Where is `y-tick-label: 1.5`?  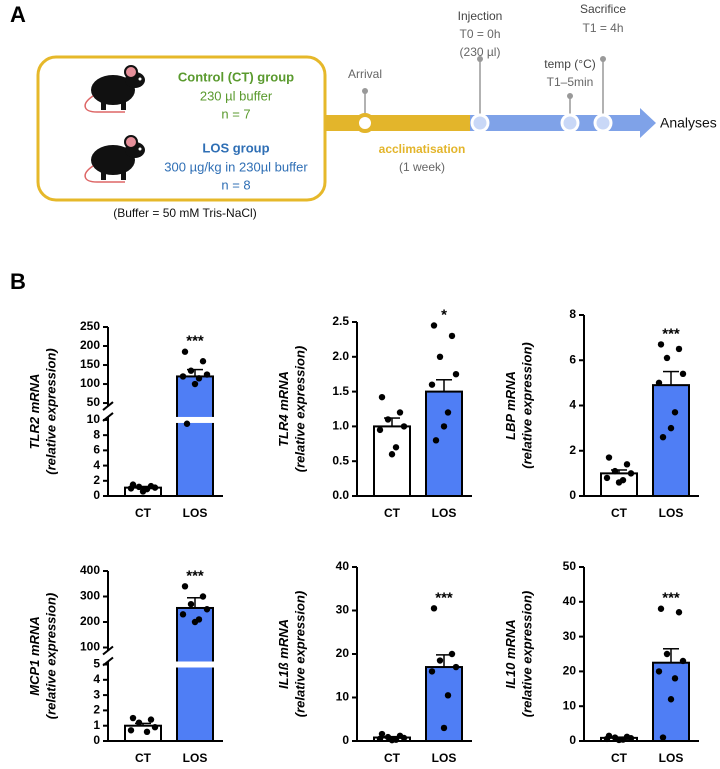
y-tick-label: 1.5 is located at coordinates (340, 391).